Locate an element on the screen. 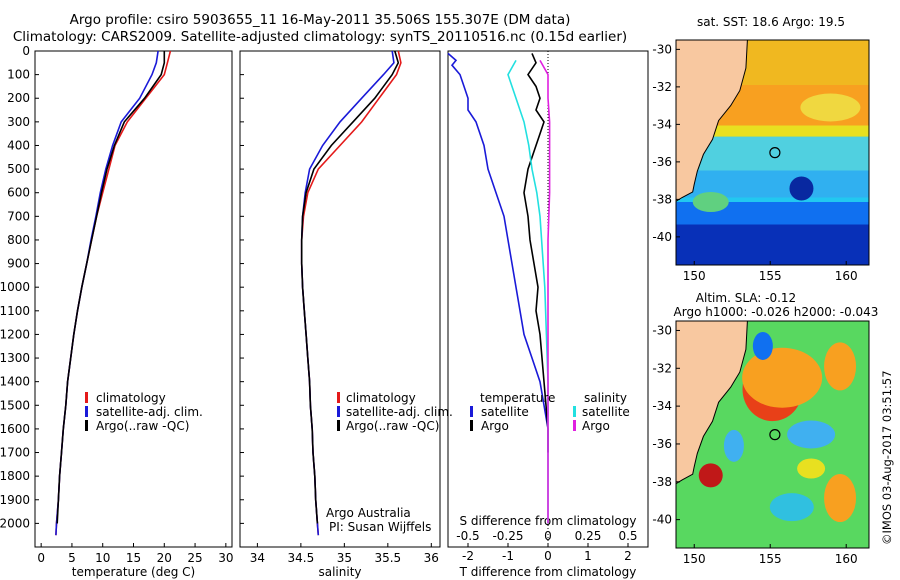 The width and height of the screenshot is (900, 580). legend-swatch-s-argo is located at coordinates (574, 425).